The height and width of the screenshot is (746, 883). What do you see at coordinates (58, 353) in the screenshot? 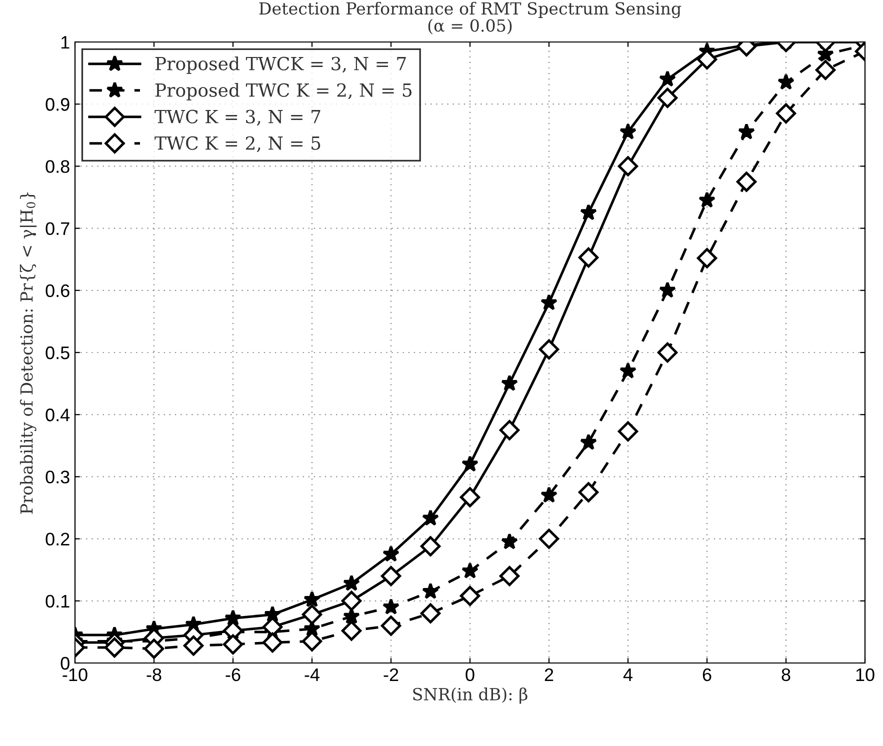
I see `y-tick-label: 0.5` at bounding box center [58, 353].